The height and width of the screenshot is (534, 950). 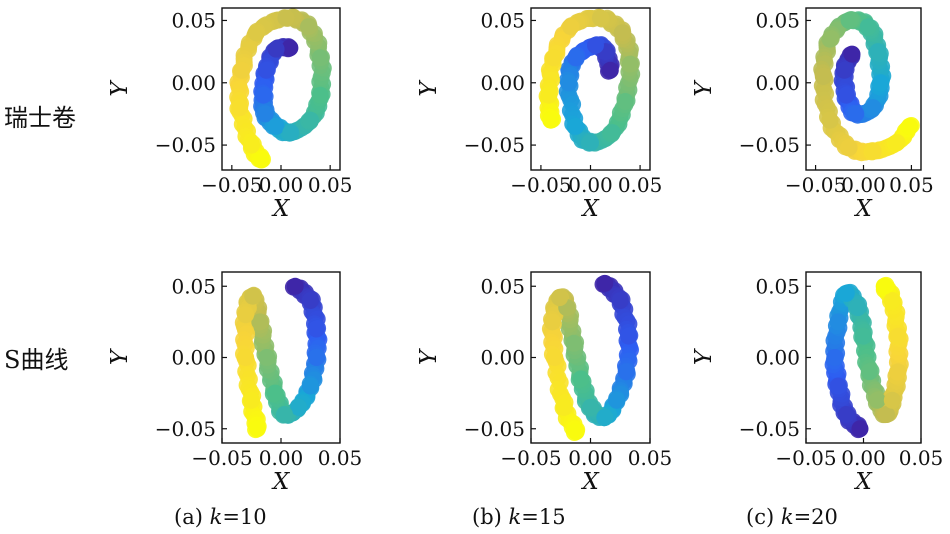 I want to click on caption-a: (a) k=10, so click(x=220, y=517).